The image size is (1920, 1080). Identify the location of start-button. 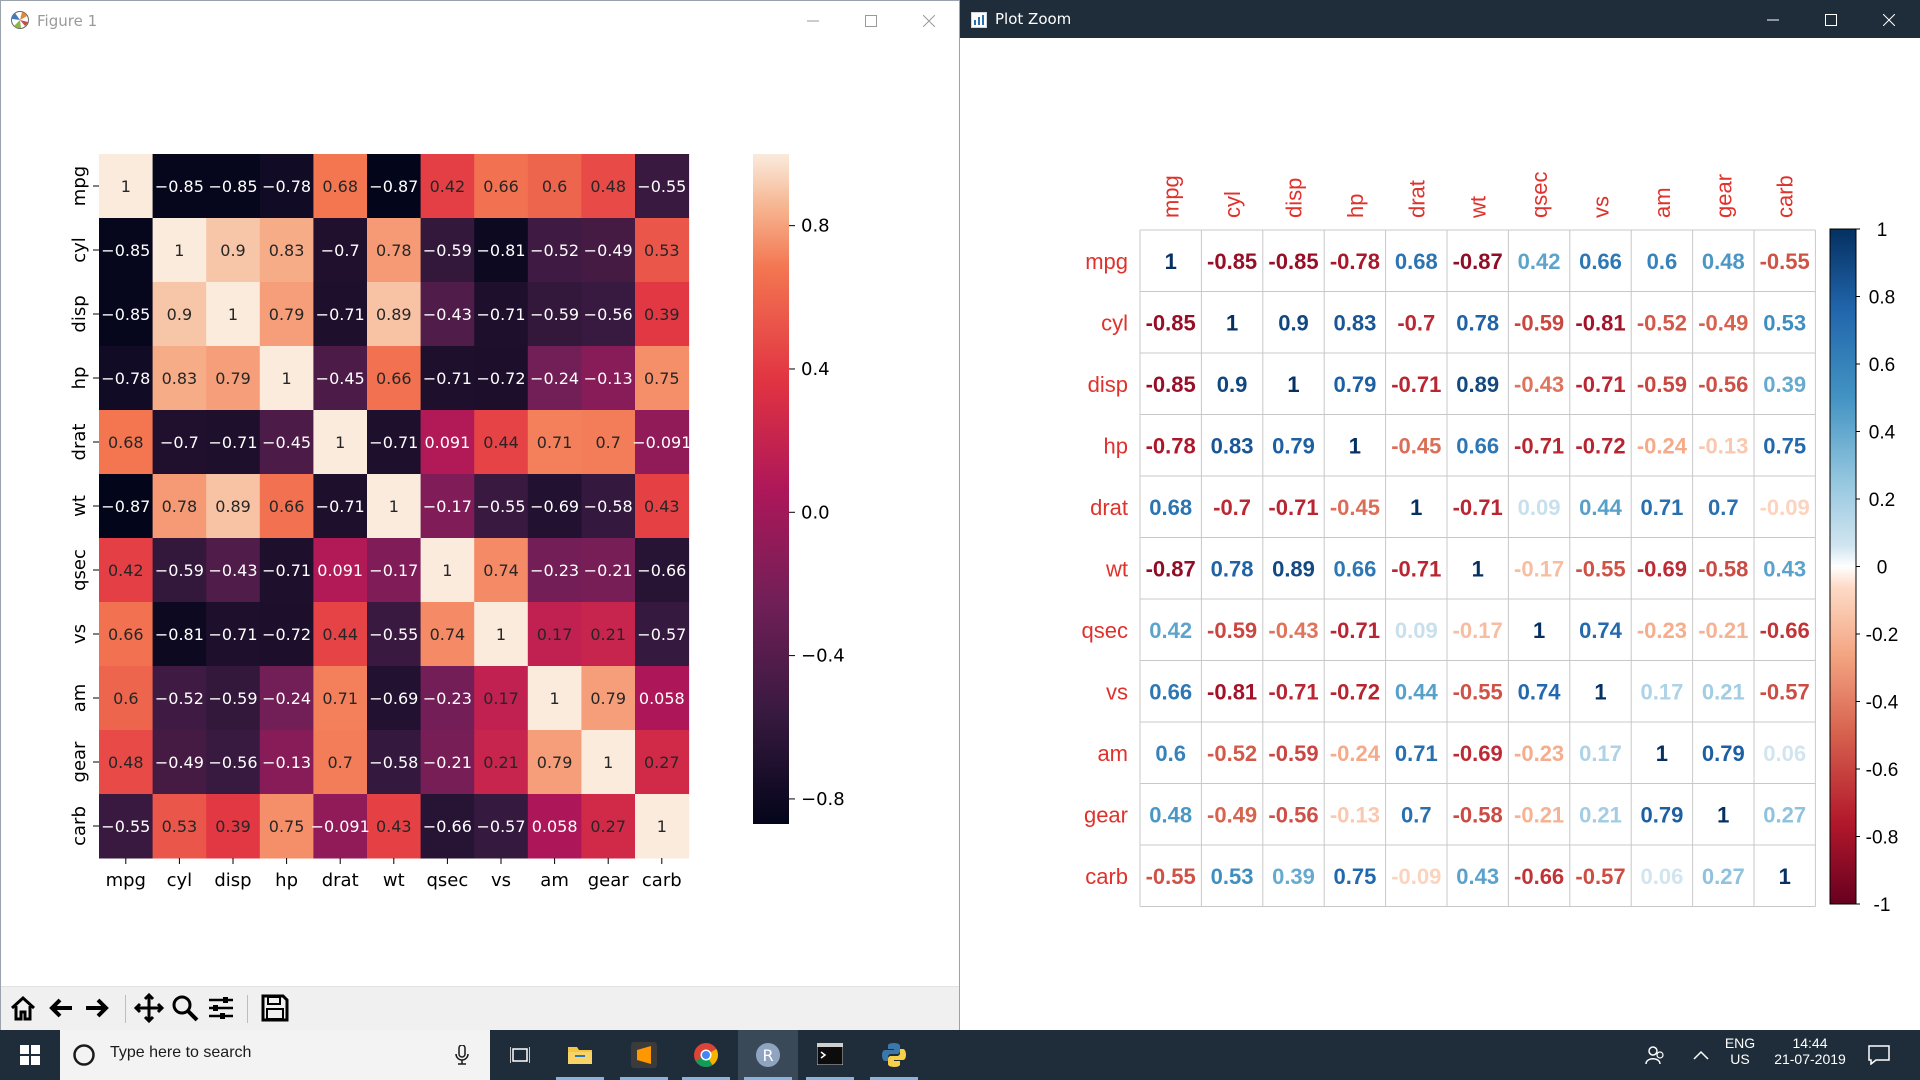
(30, 1055).